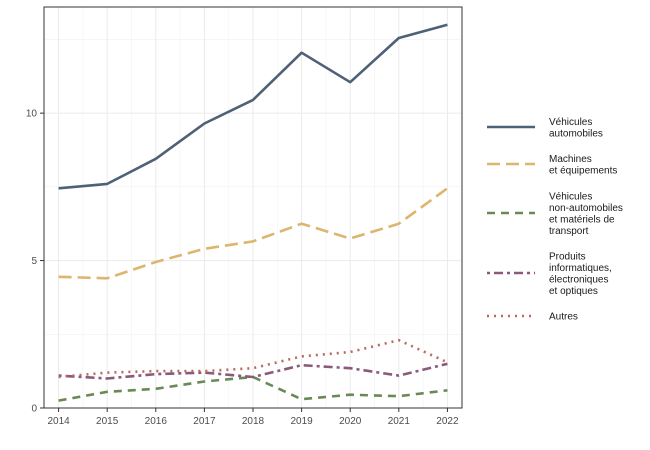  I want to click on x-tick-label: 2014, so click(58, 421).